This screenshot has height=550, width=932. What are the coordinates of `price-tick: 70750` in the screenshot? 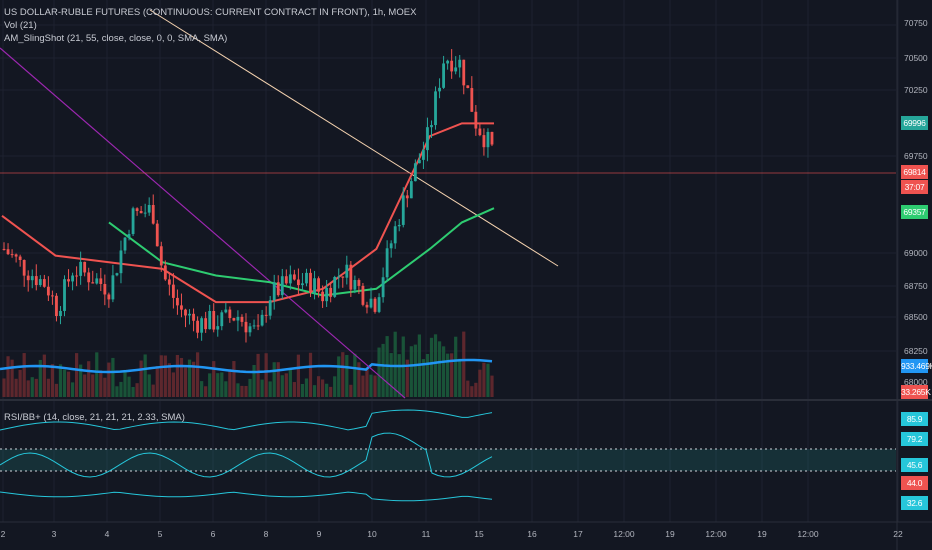 It's located at (916, 23).